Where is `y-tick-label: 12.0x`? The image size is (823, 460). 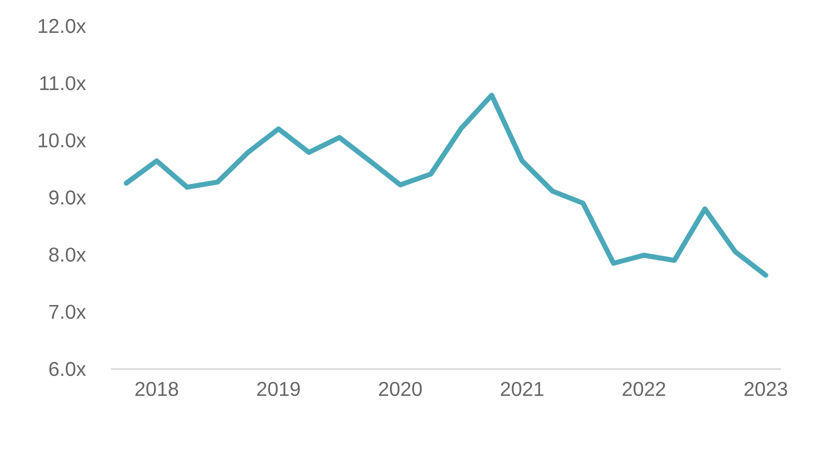 y-tick-label: 12.0x is located at coordinates (62, 26).